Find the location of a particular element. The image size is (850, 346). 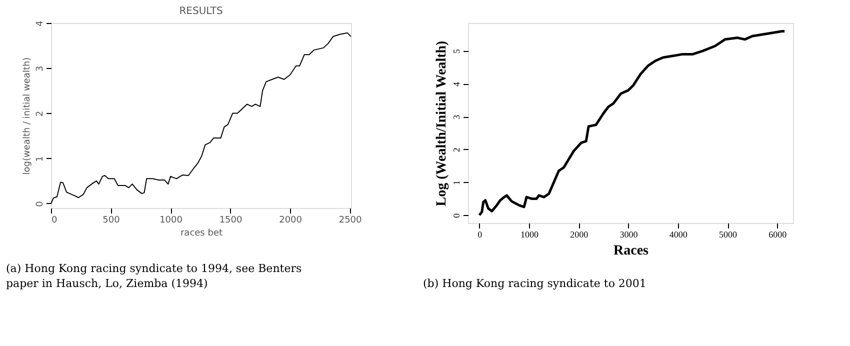

y-tick-label: 5 is located at coordinates (457, 51).